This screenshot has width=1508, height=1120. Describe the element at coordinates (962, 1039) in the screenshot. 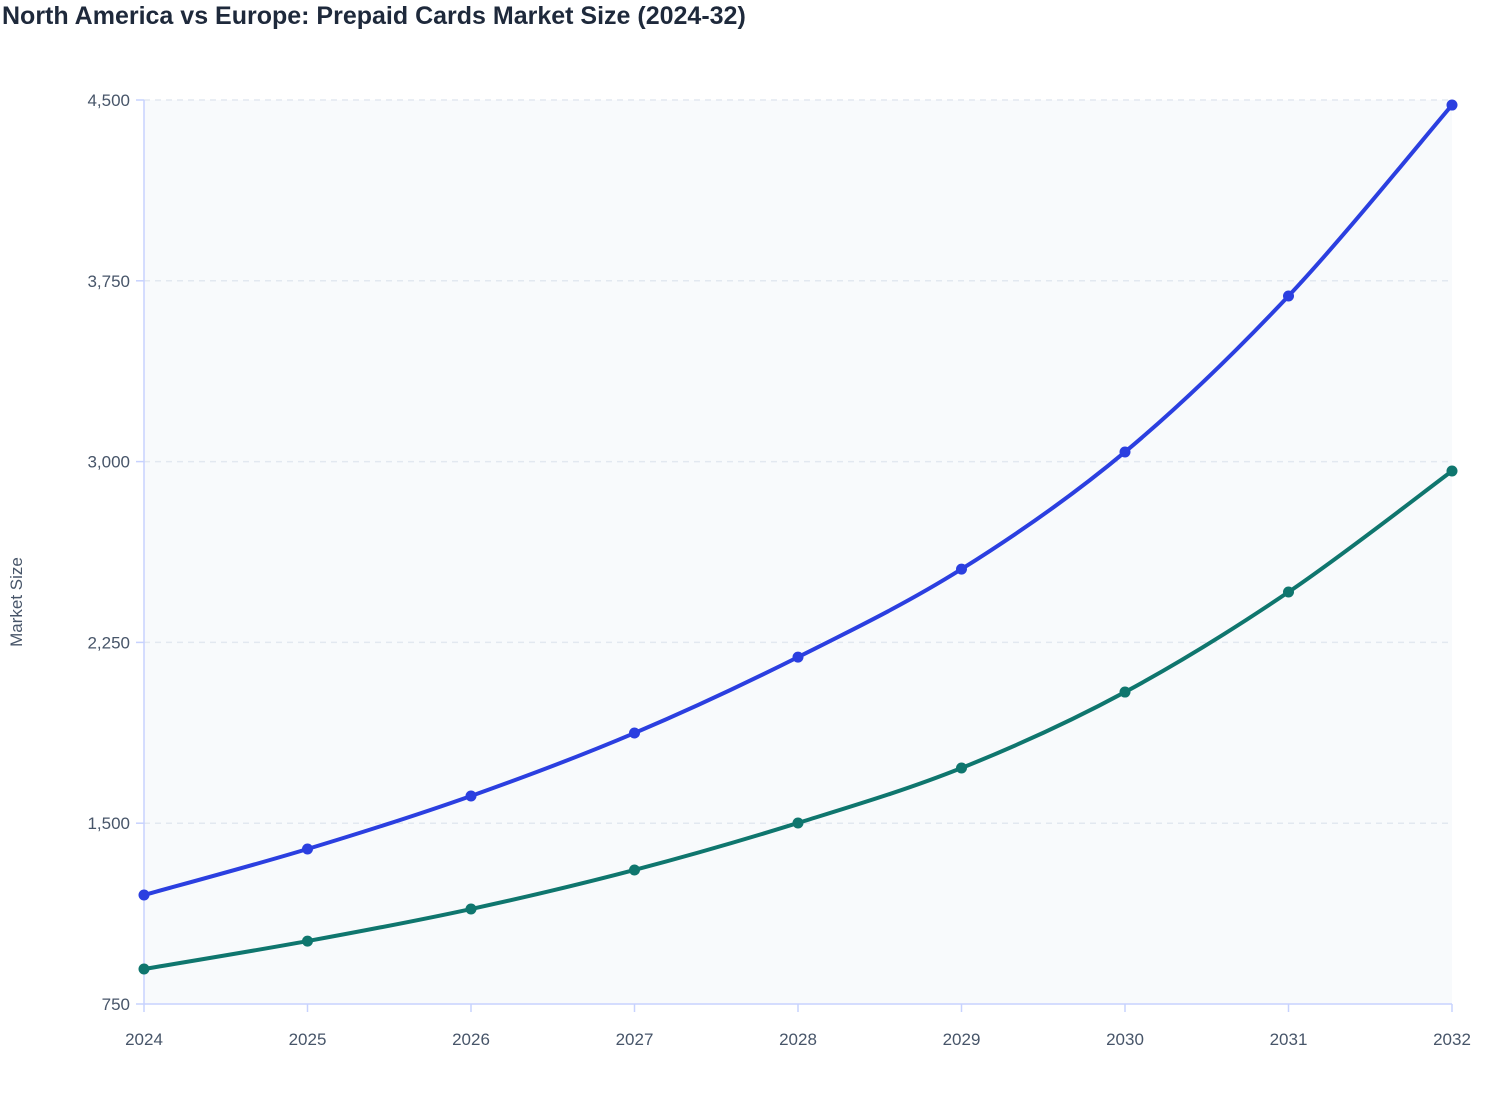

I see `x-tick-label: 2029` at that location.